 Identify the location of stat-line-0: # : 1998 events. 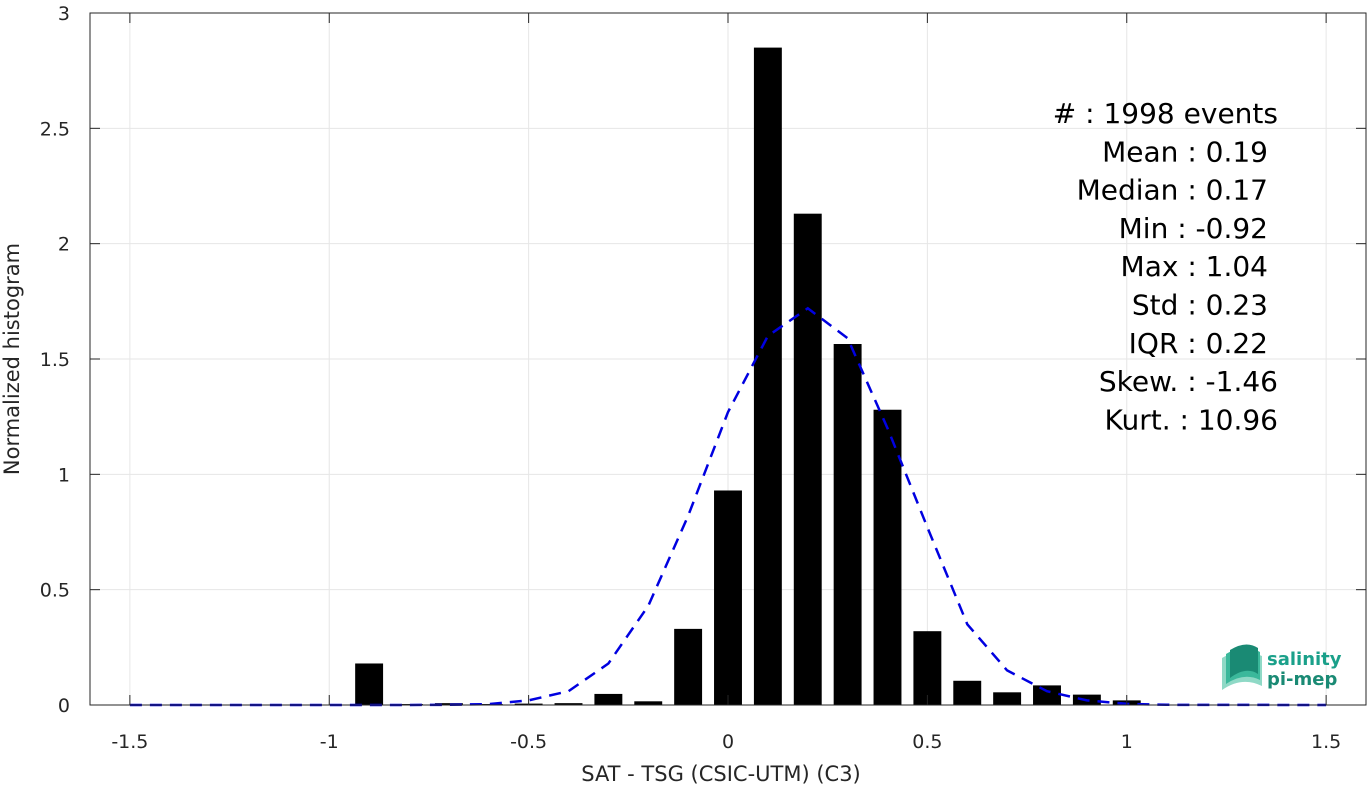
(1165, 113).